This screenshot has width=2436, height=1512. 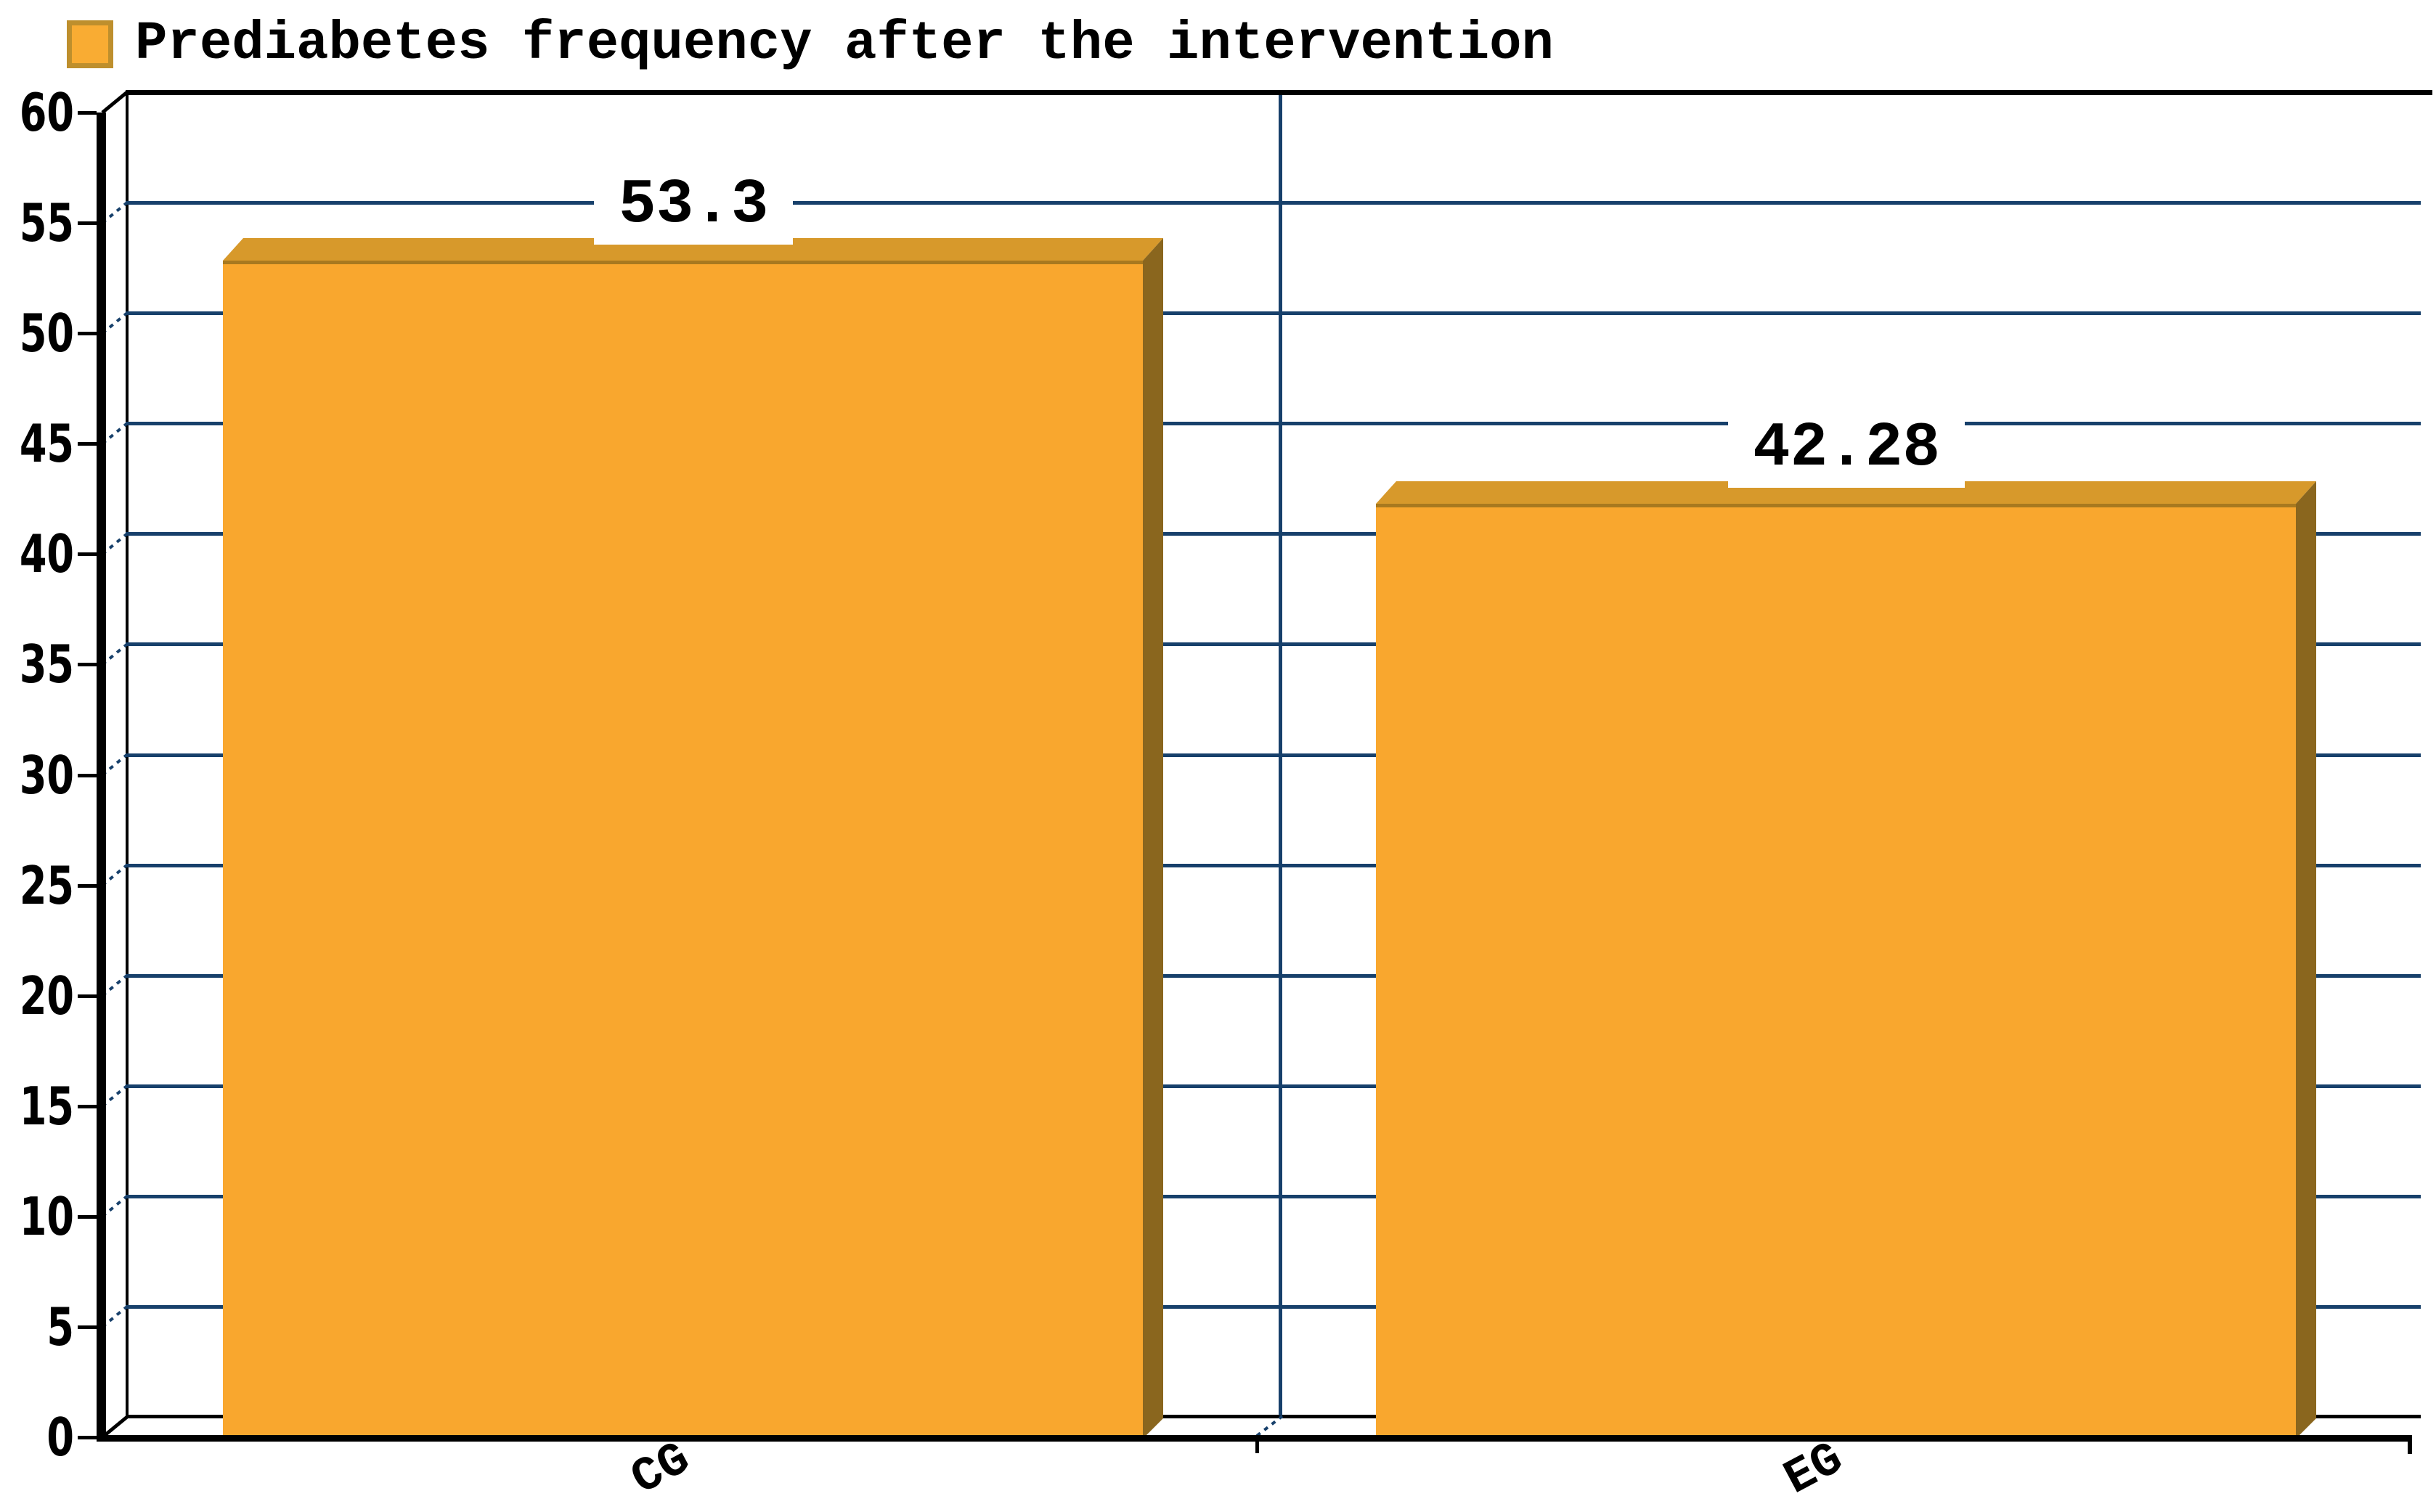 What do you see at coordinates (1273, 1086) in the screenshot?
I see `gridline-y15` at bounding box center [1273, 1086].